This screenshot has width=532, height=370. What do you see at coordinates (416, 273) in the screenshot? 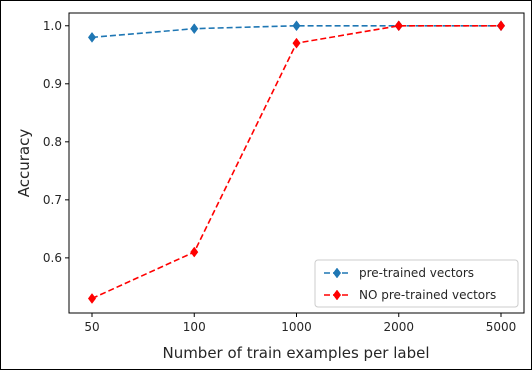
I see `legend-label-1: pre-trained vectors` at bounding box center [416, 273].